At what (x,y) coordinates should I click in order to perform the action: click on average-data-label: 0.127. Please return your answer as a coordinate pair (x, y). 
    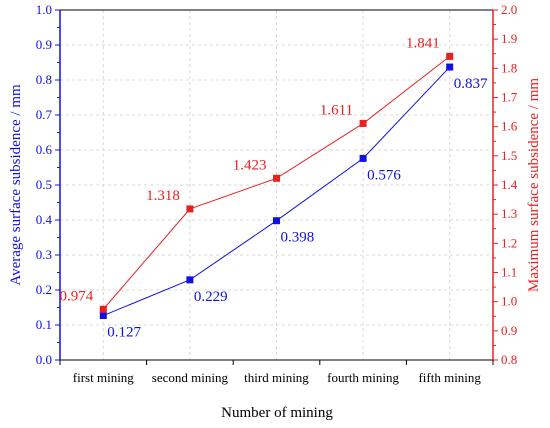
    Looking at the image, I should click on (124, 333).